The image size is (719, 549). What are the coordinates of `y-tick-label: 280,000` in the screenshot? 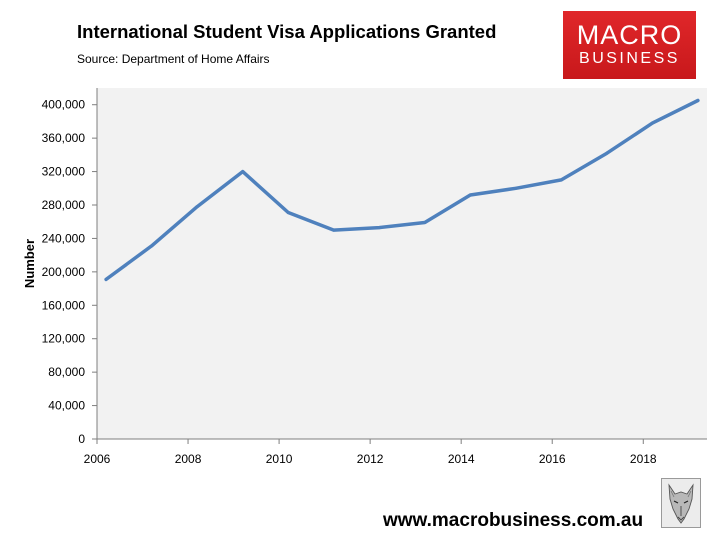 It's located at (64, 205).